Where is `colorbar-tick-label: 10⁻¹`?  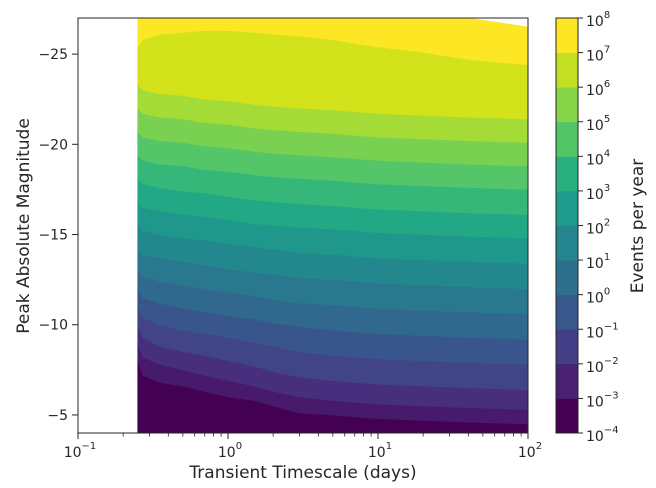 colorbar-tick-label: 10⁻¹ is located at coordinates (602, 331).